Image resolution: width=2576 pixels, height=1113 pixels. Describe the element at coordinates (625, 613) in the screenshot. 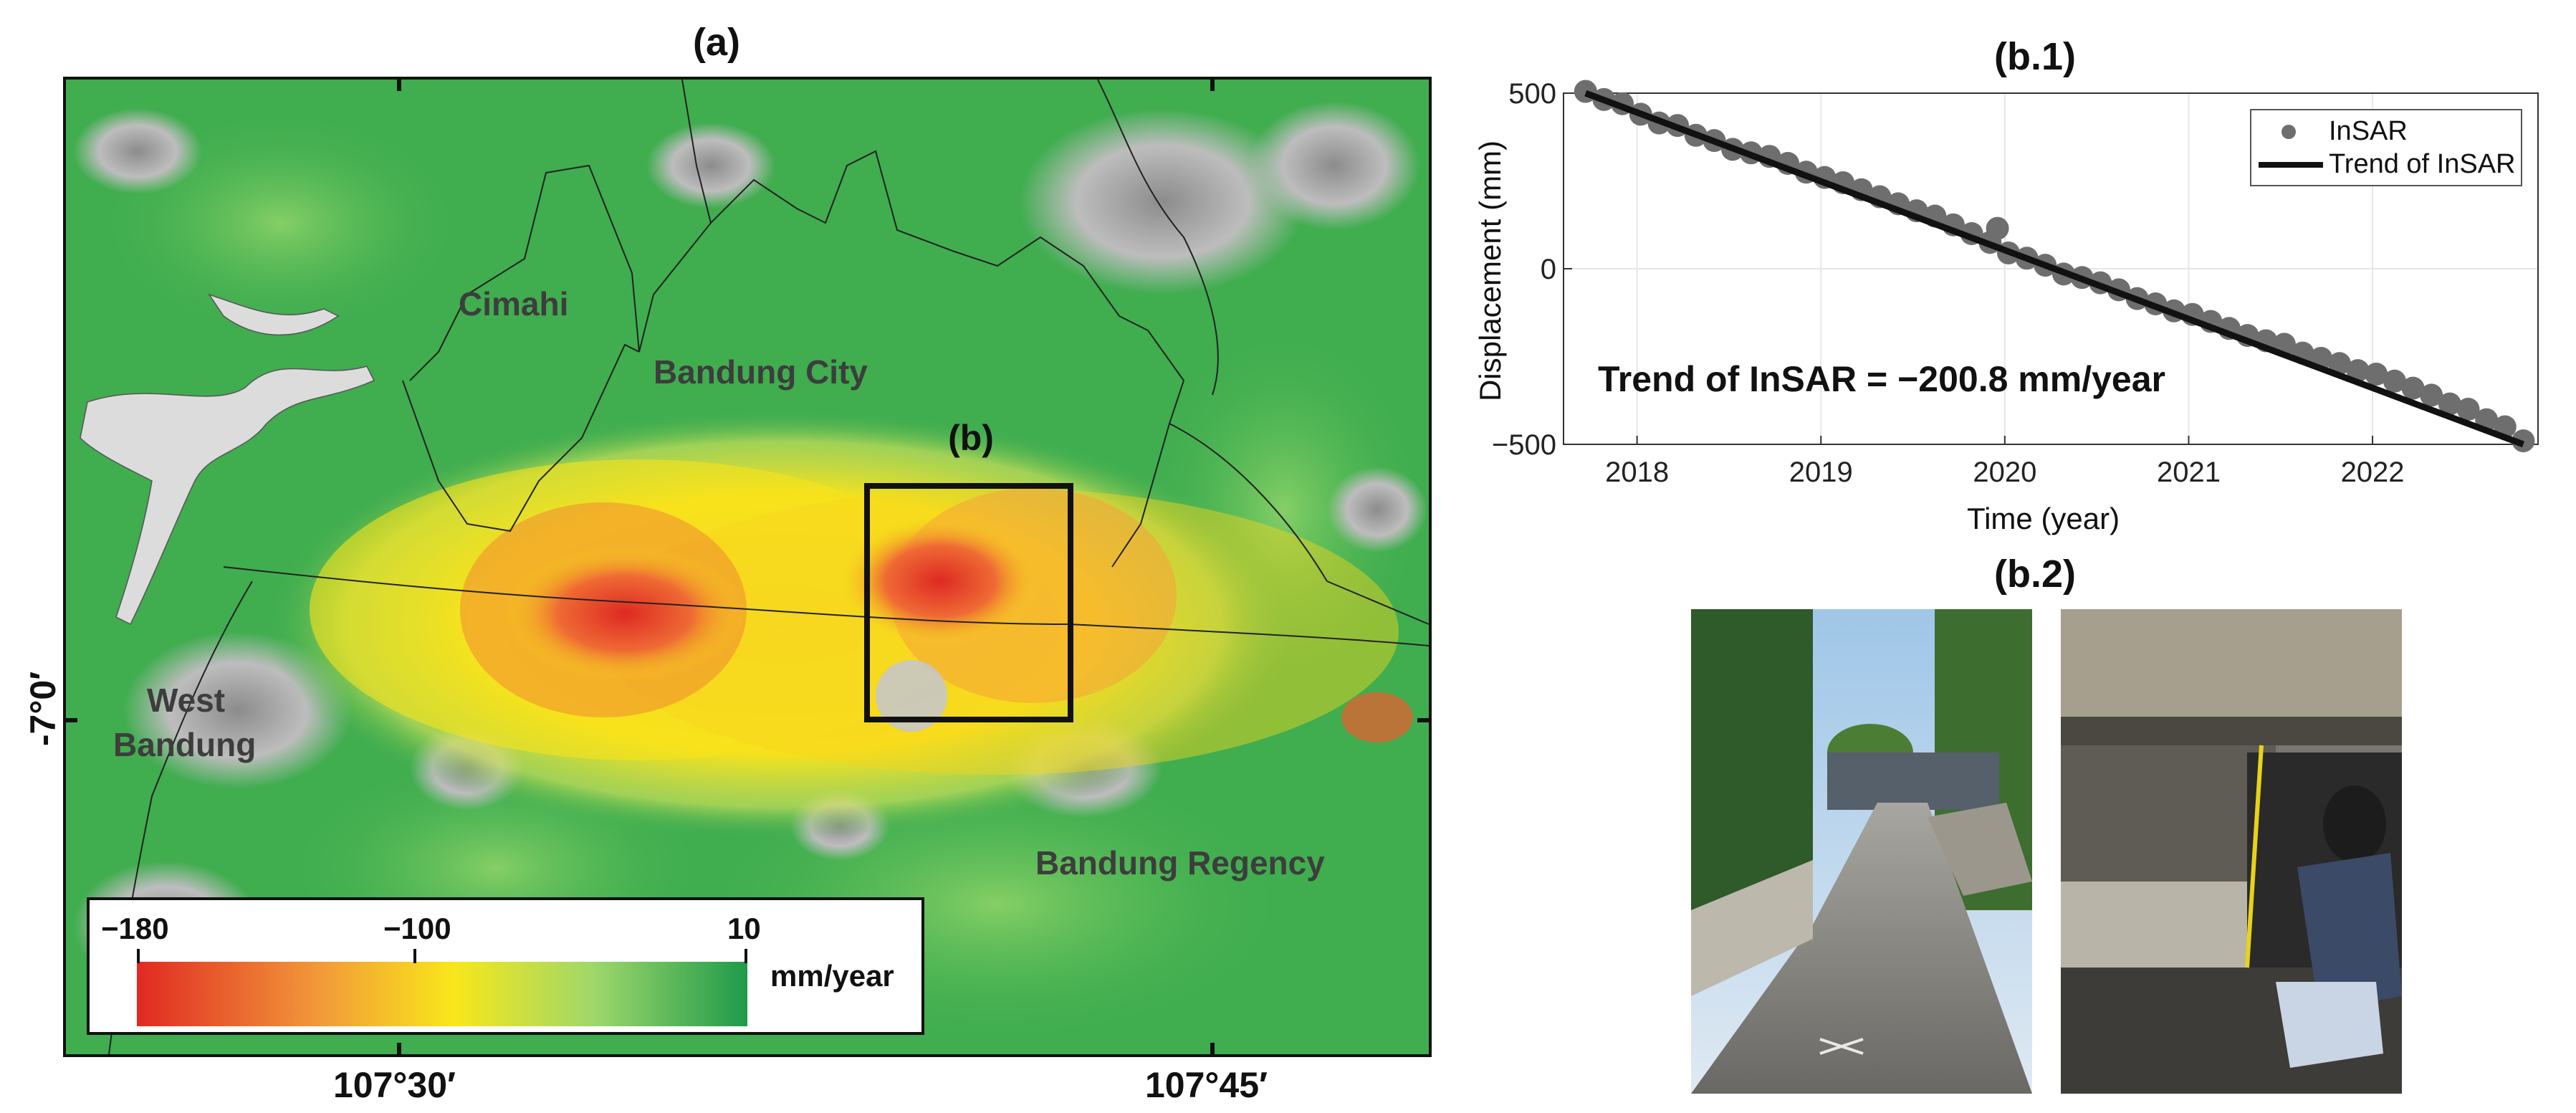

I see `hotspot-west` at that location.